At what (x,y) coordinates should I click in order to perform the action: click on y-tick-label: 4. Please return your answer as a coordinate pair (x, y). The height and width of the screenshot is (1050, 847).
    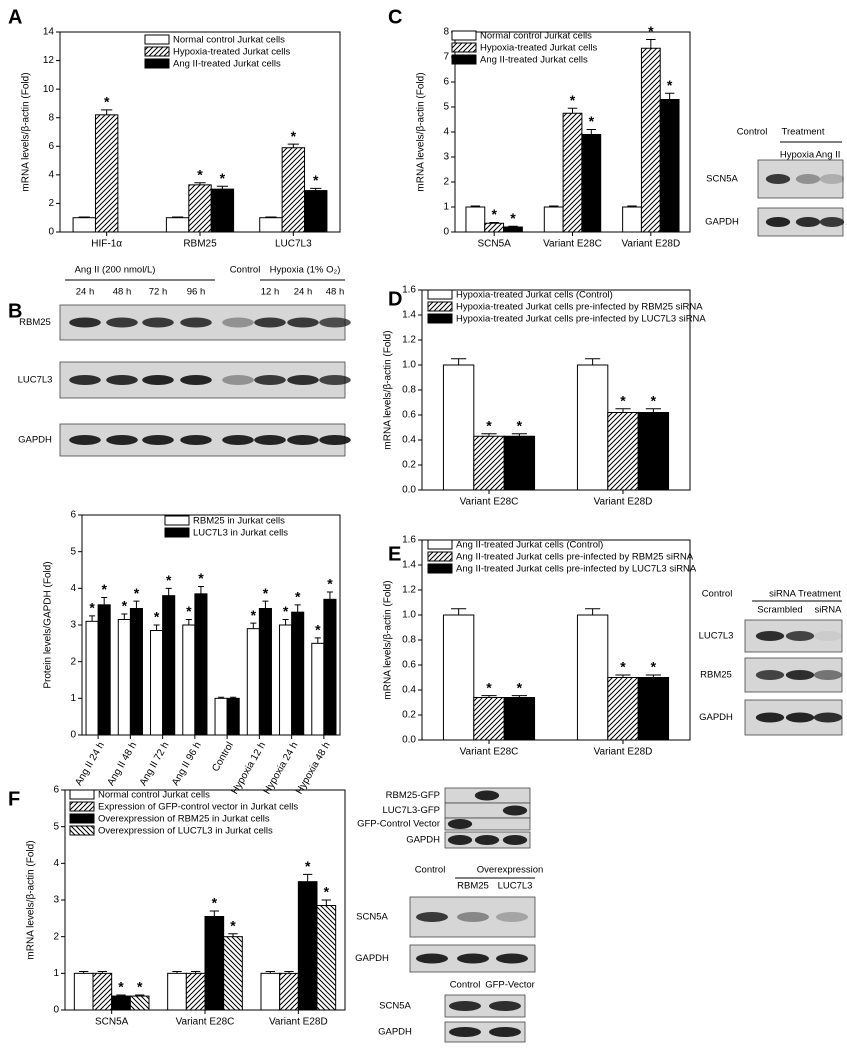
    Looking at the image, I should click on (51, 174).